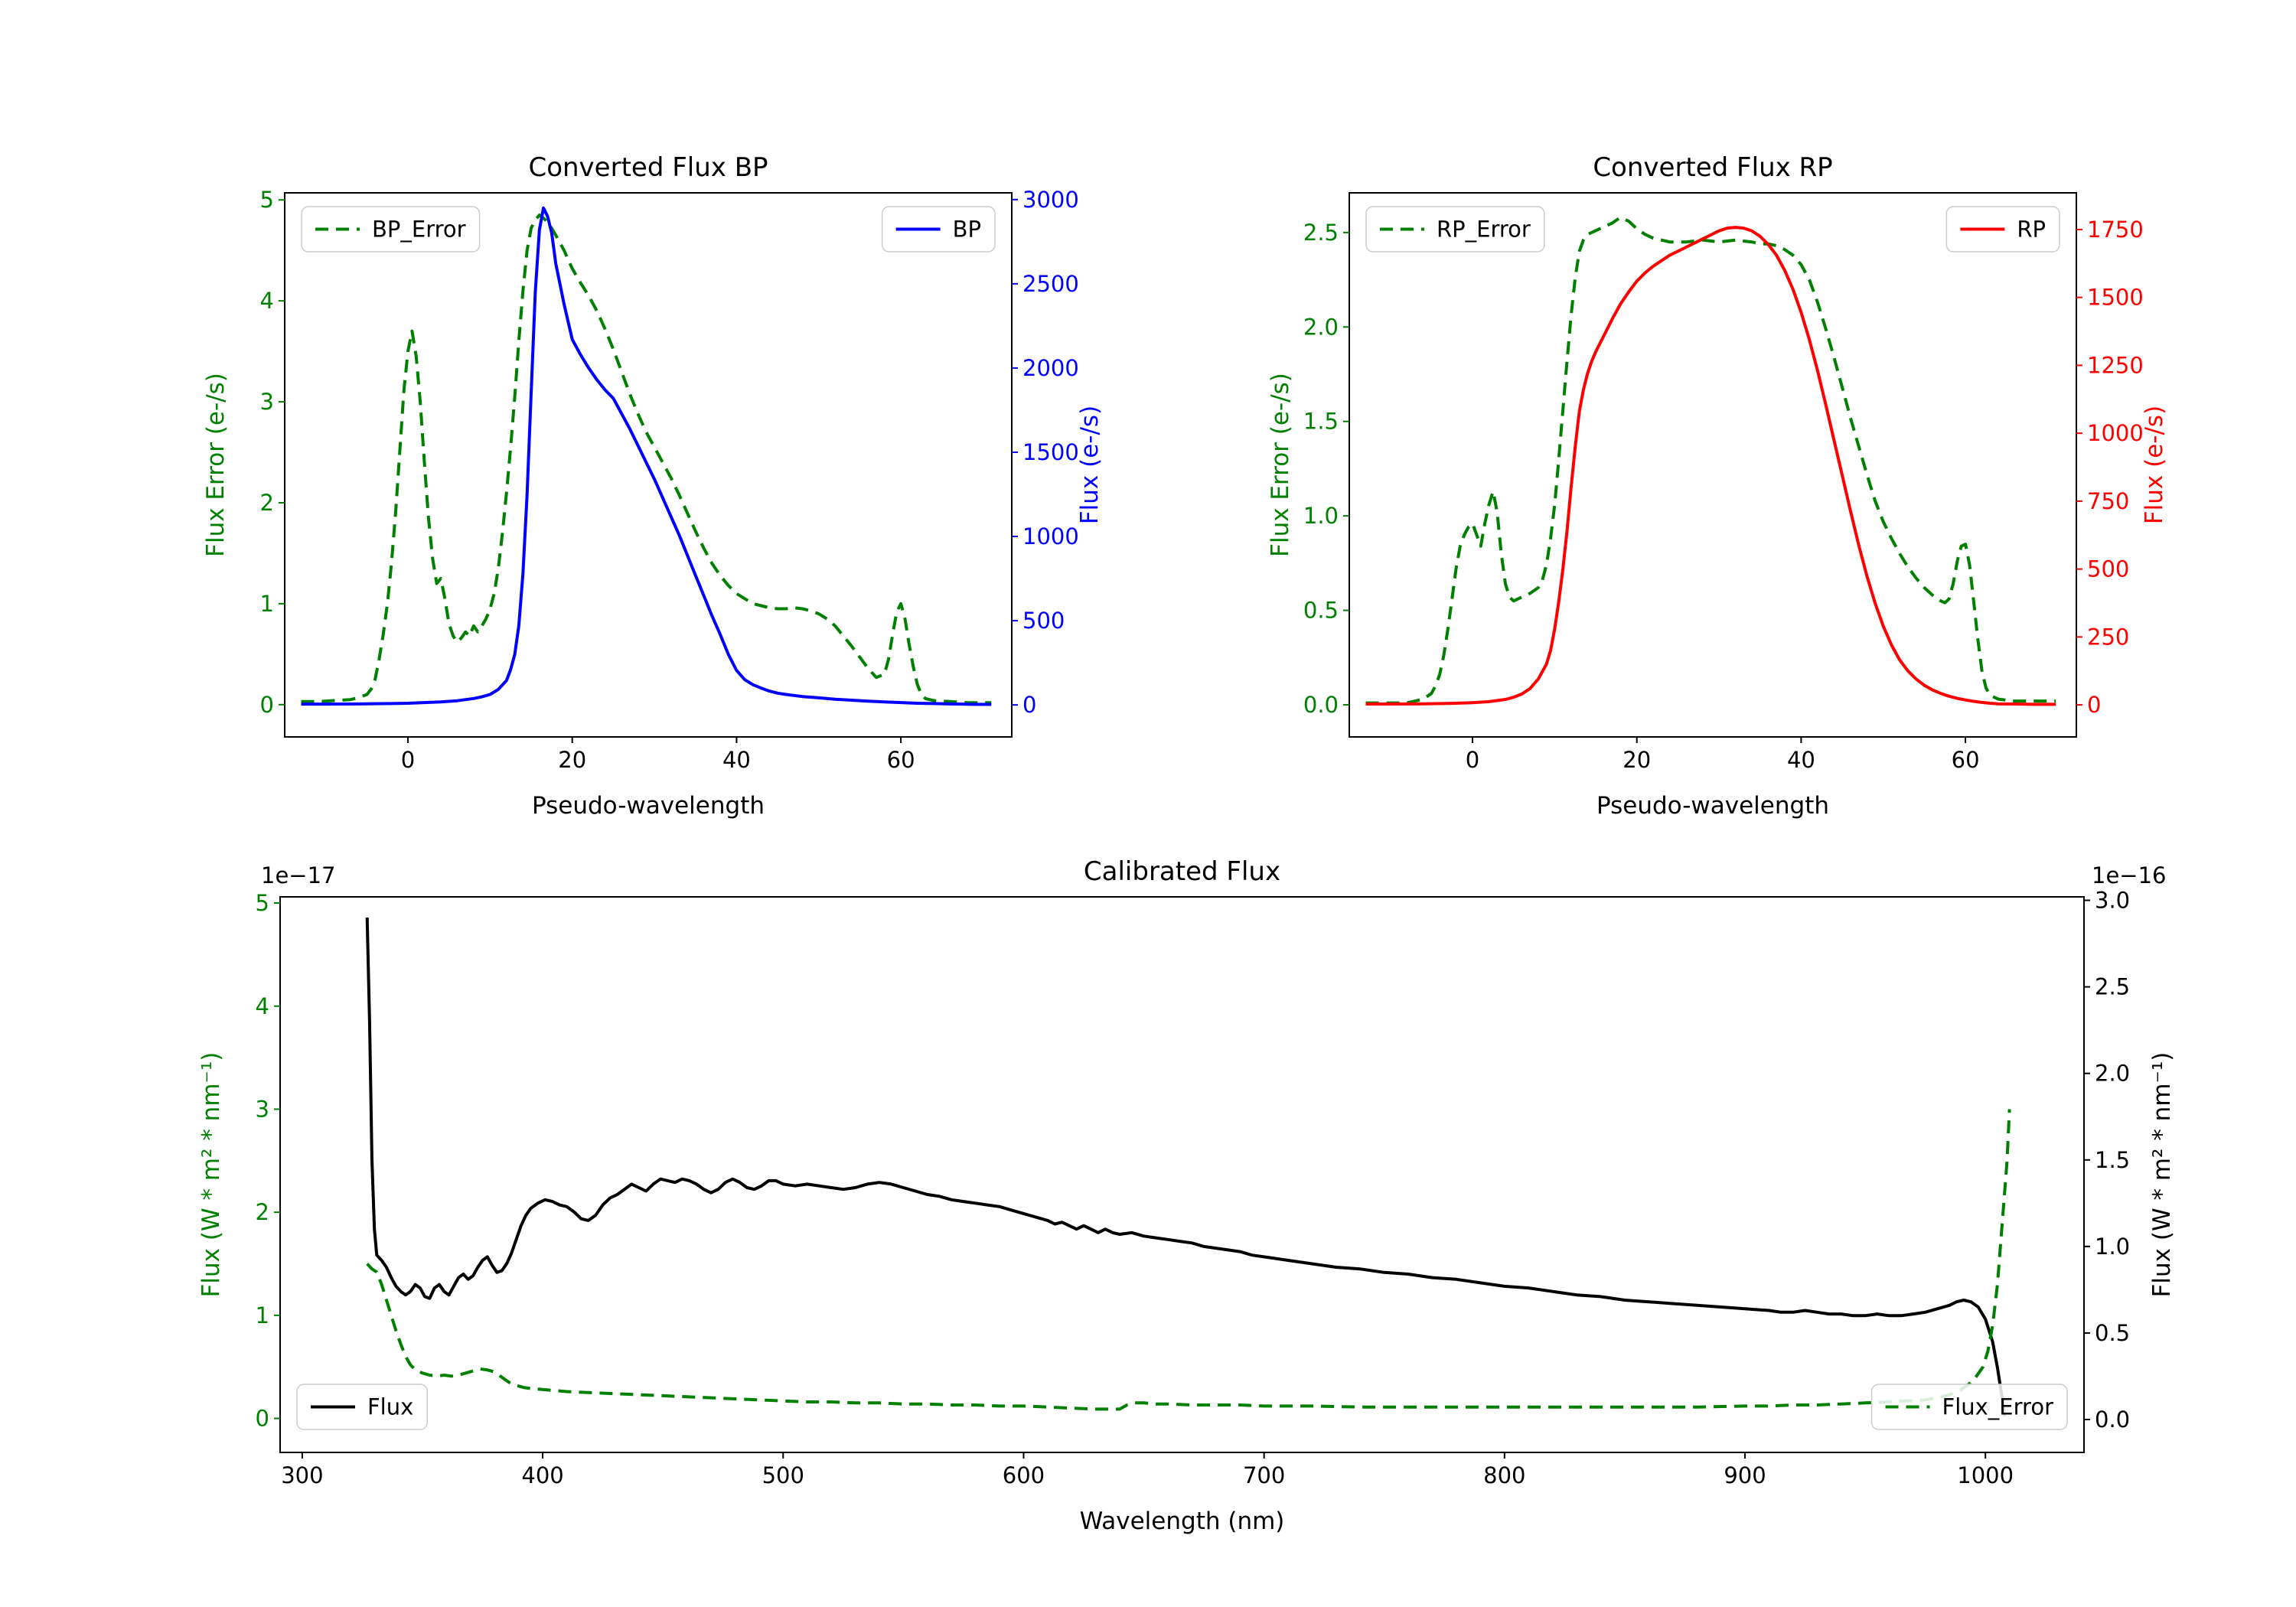  I want to click on y-tick-label: 750, so click(2108, 501).